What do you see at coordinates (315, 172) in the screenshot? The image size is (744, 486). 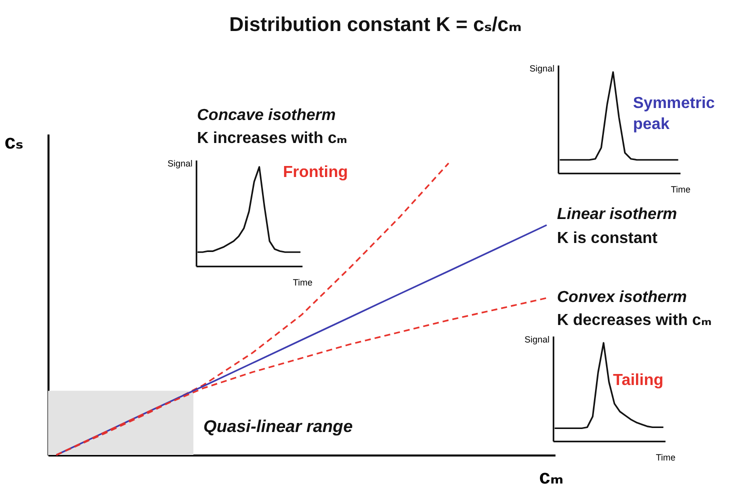 I see `annotation: Fronting` at bounding box center [315, 172].